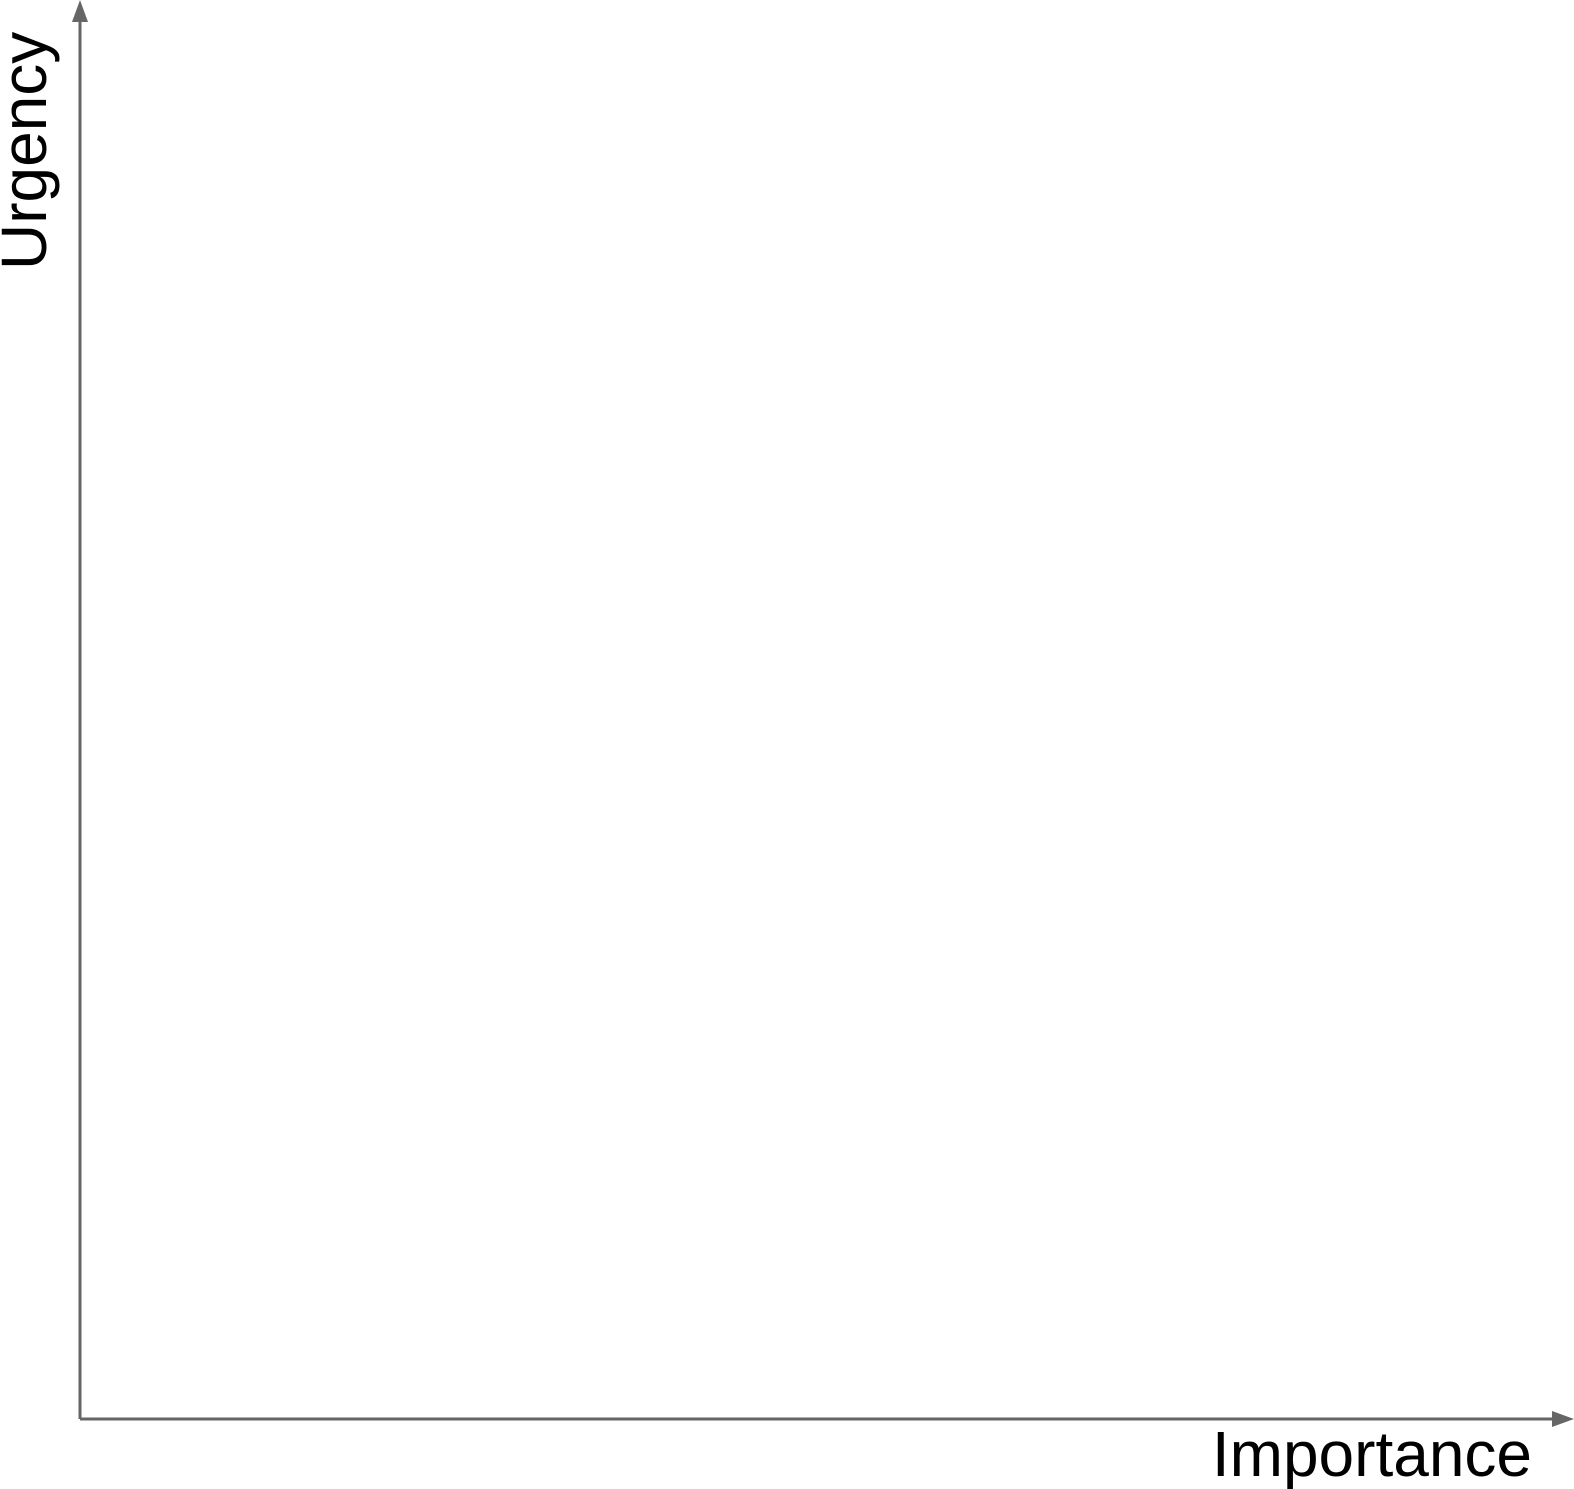 This screenshot has width=1574, height=1489. I want to click on y-axis-arrowhead, so click(80, 11).